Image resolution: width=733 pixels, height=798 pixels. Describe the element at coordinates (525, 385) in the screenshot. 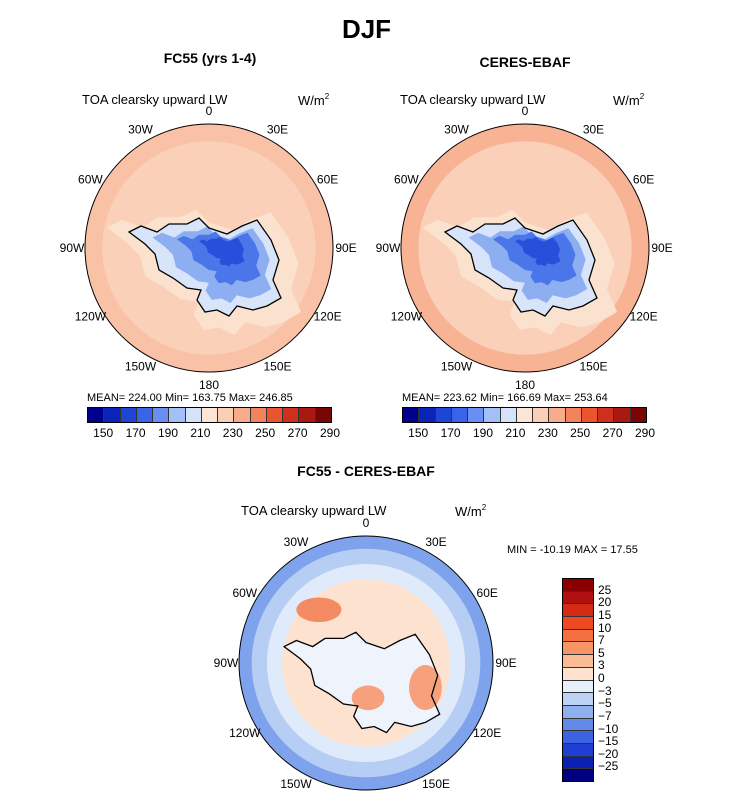

I see `lon-label: 180` at that location.